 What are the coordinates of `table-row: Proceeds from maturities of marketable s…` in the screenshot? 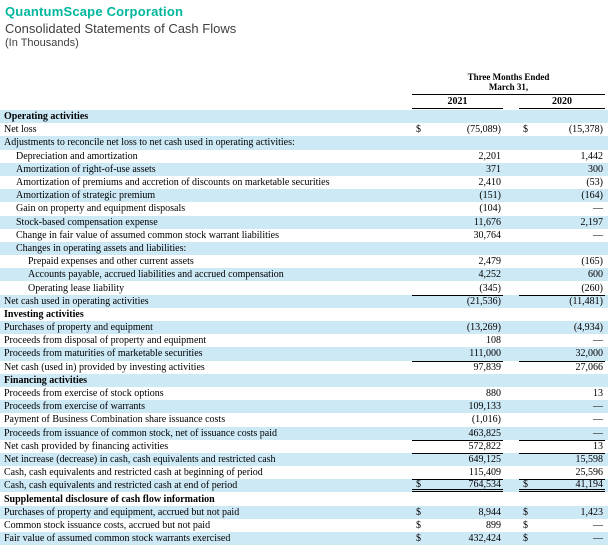 It's located at (304, 354).